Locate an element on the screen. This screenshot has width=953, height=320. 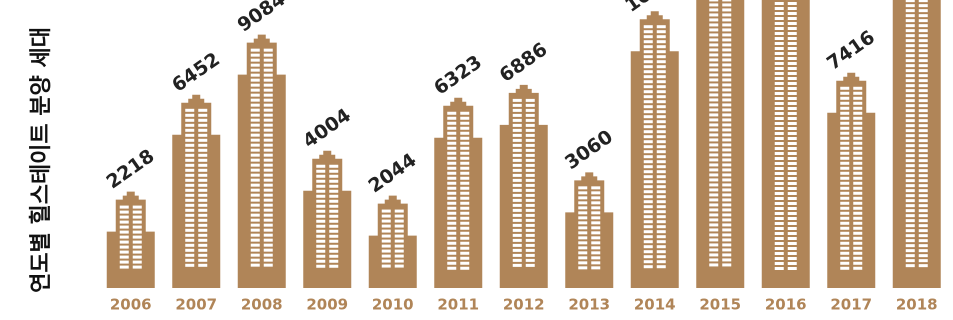
bar is located at coordinates (916, 144).